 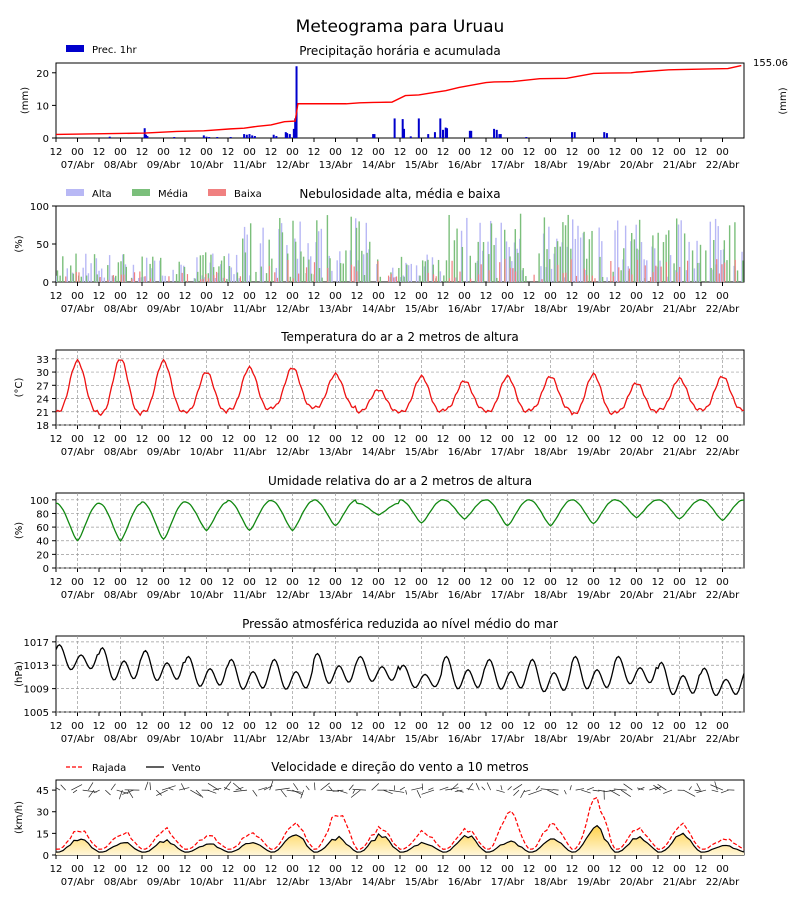 What do you see at coordinates (42, 386) in the screenshot?
I see `temperature-ytick-label: 27` at bounding box center [42, 386].